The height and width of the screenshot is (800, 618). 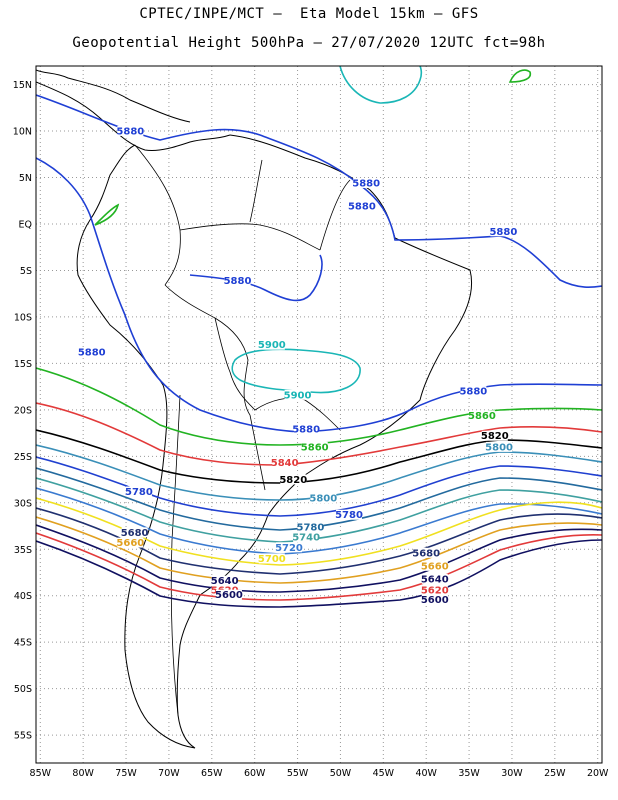 I want to click on lon-tick-label: 85W, so click(x=41, y=773).